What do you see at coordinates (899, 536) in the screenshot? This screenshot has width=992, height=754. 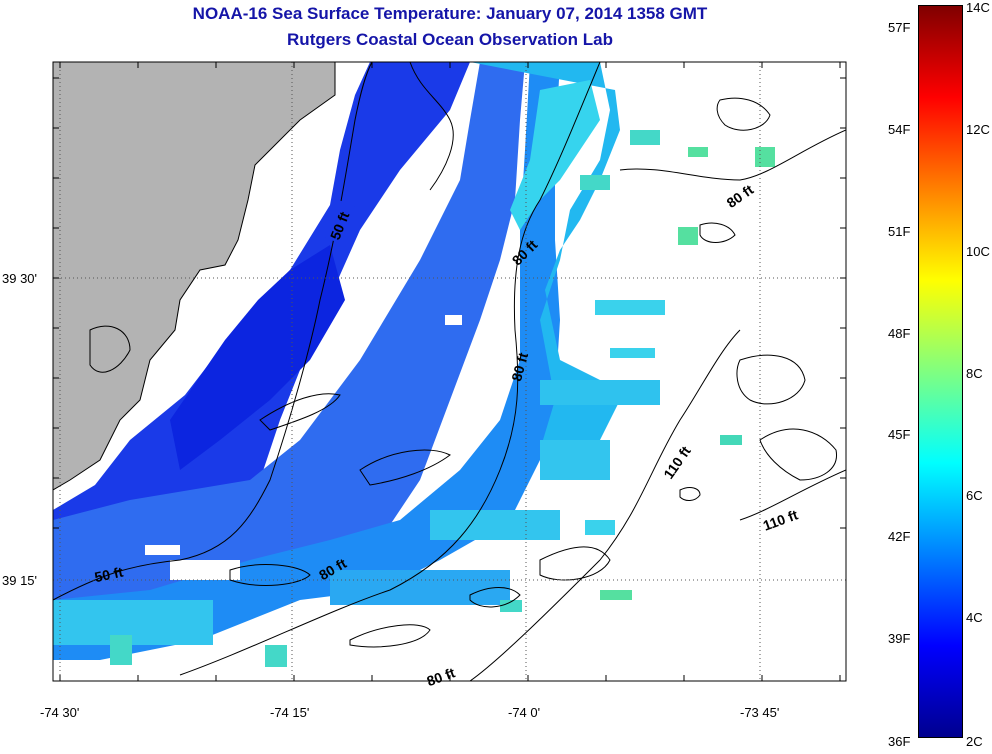 I see `colorbar-f-label-42: 42F` at bounding box center [899, 536].